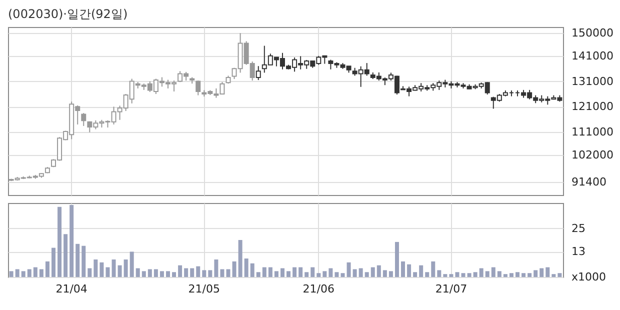 This screenshot has height=310, width=620. What do you see at coordinates (72, 289) in the screenshot?
I see `x-tick-label: 21/04` at bounding box center [72, 289].